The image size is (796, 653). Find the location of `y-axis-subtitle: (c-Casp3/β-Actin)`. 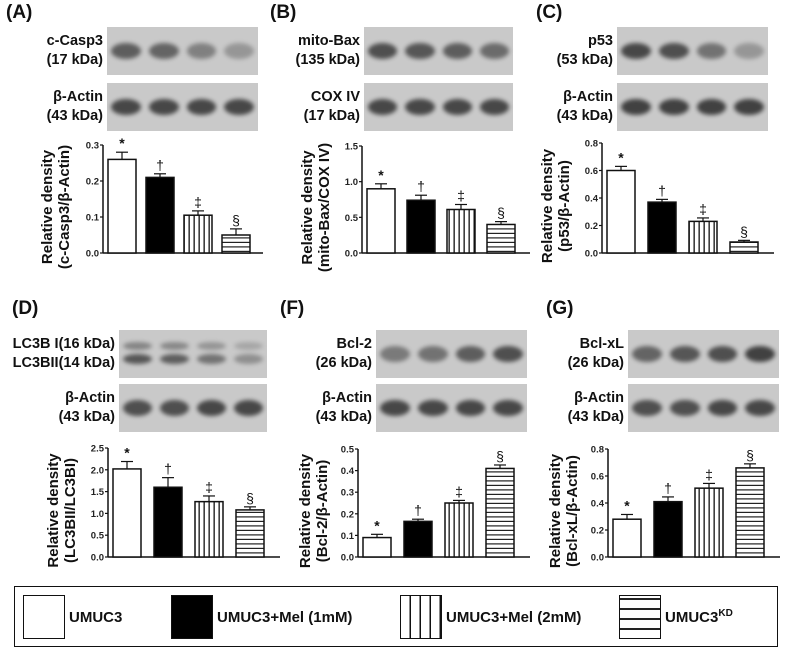

y-axis-subtitle: (c-Casp3/β-Actin) is located at coordinates (64, 207).